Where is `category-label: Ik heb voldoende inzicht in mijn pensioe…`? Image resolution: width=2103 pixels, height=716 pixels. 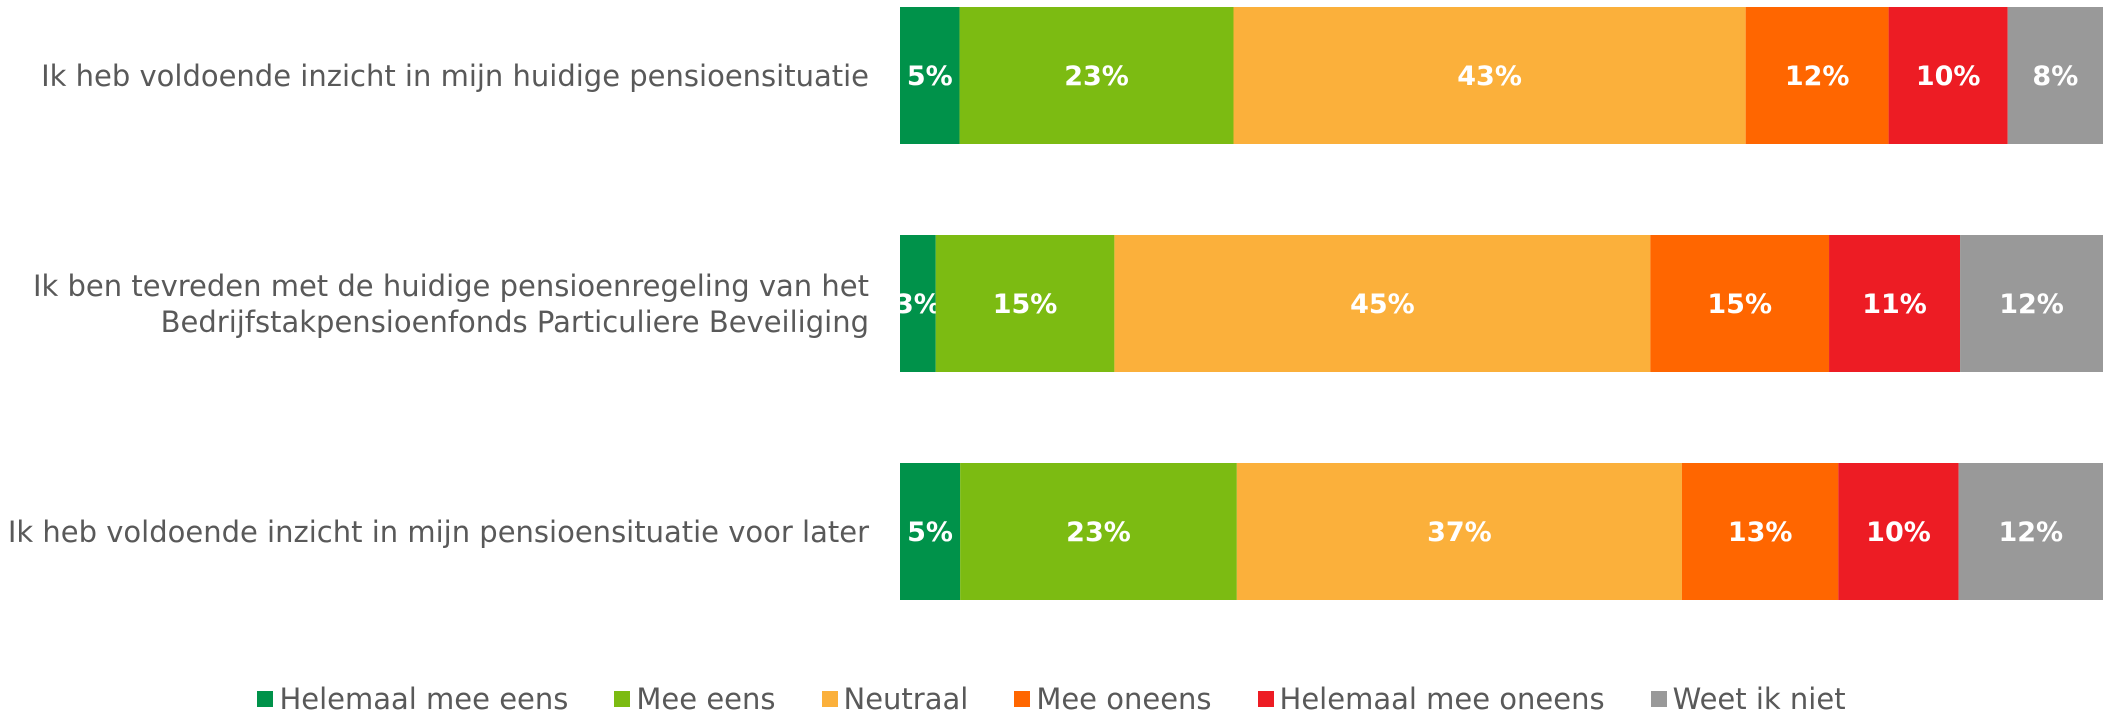
category-label: Ik heb voldoende inzicht in mijn pensioe… is located at coordinates (438, 531).